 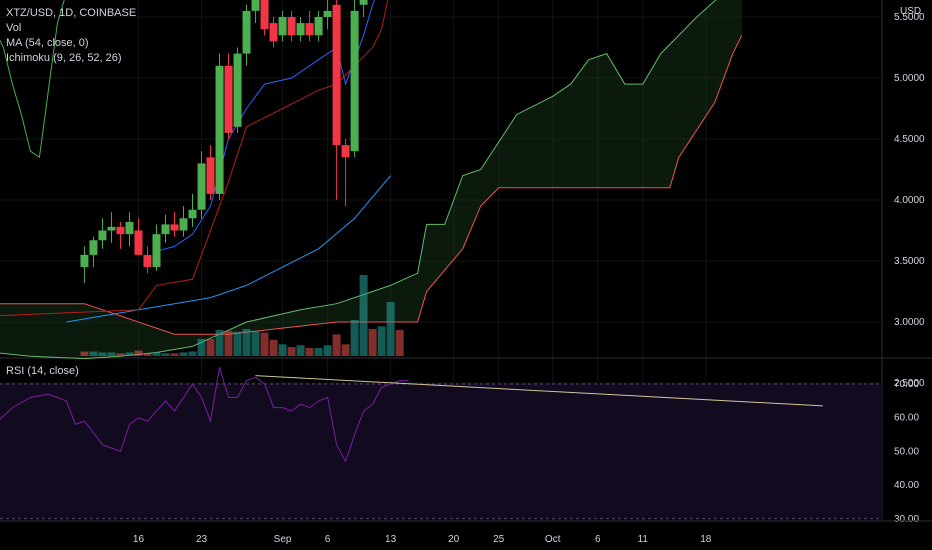 I want to click on price-tick-label: 5.5000, so click(x=909, y=17).